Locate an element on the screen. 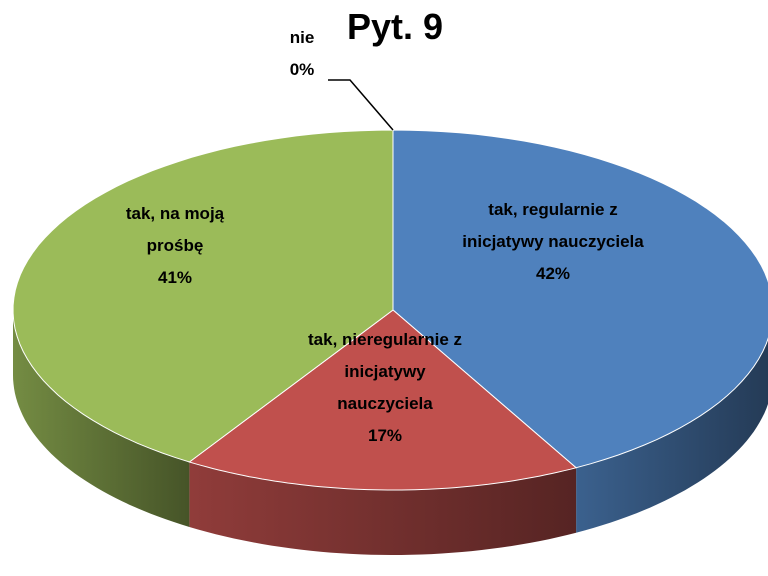  value-label: 0% is located at coordinates (302, 69).